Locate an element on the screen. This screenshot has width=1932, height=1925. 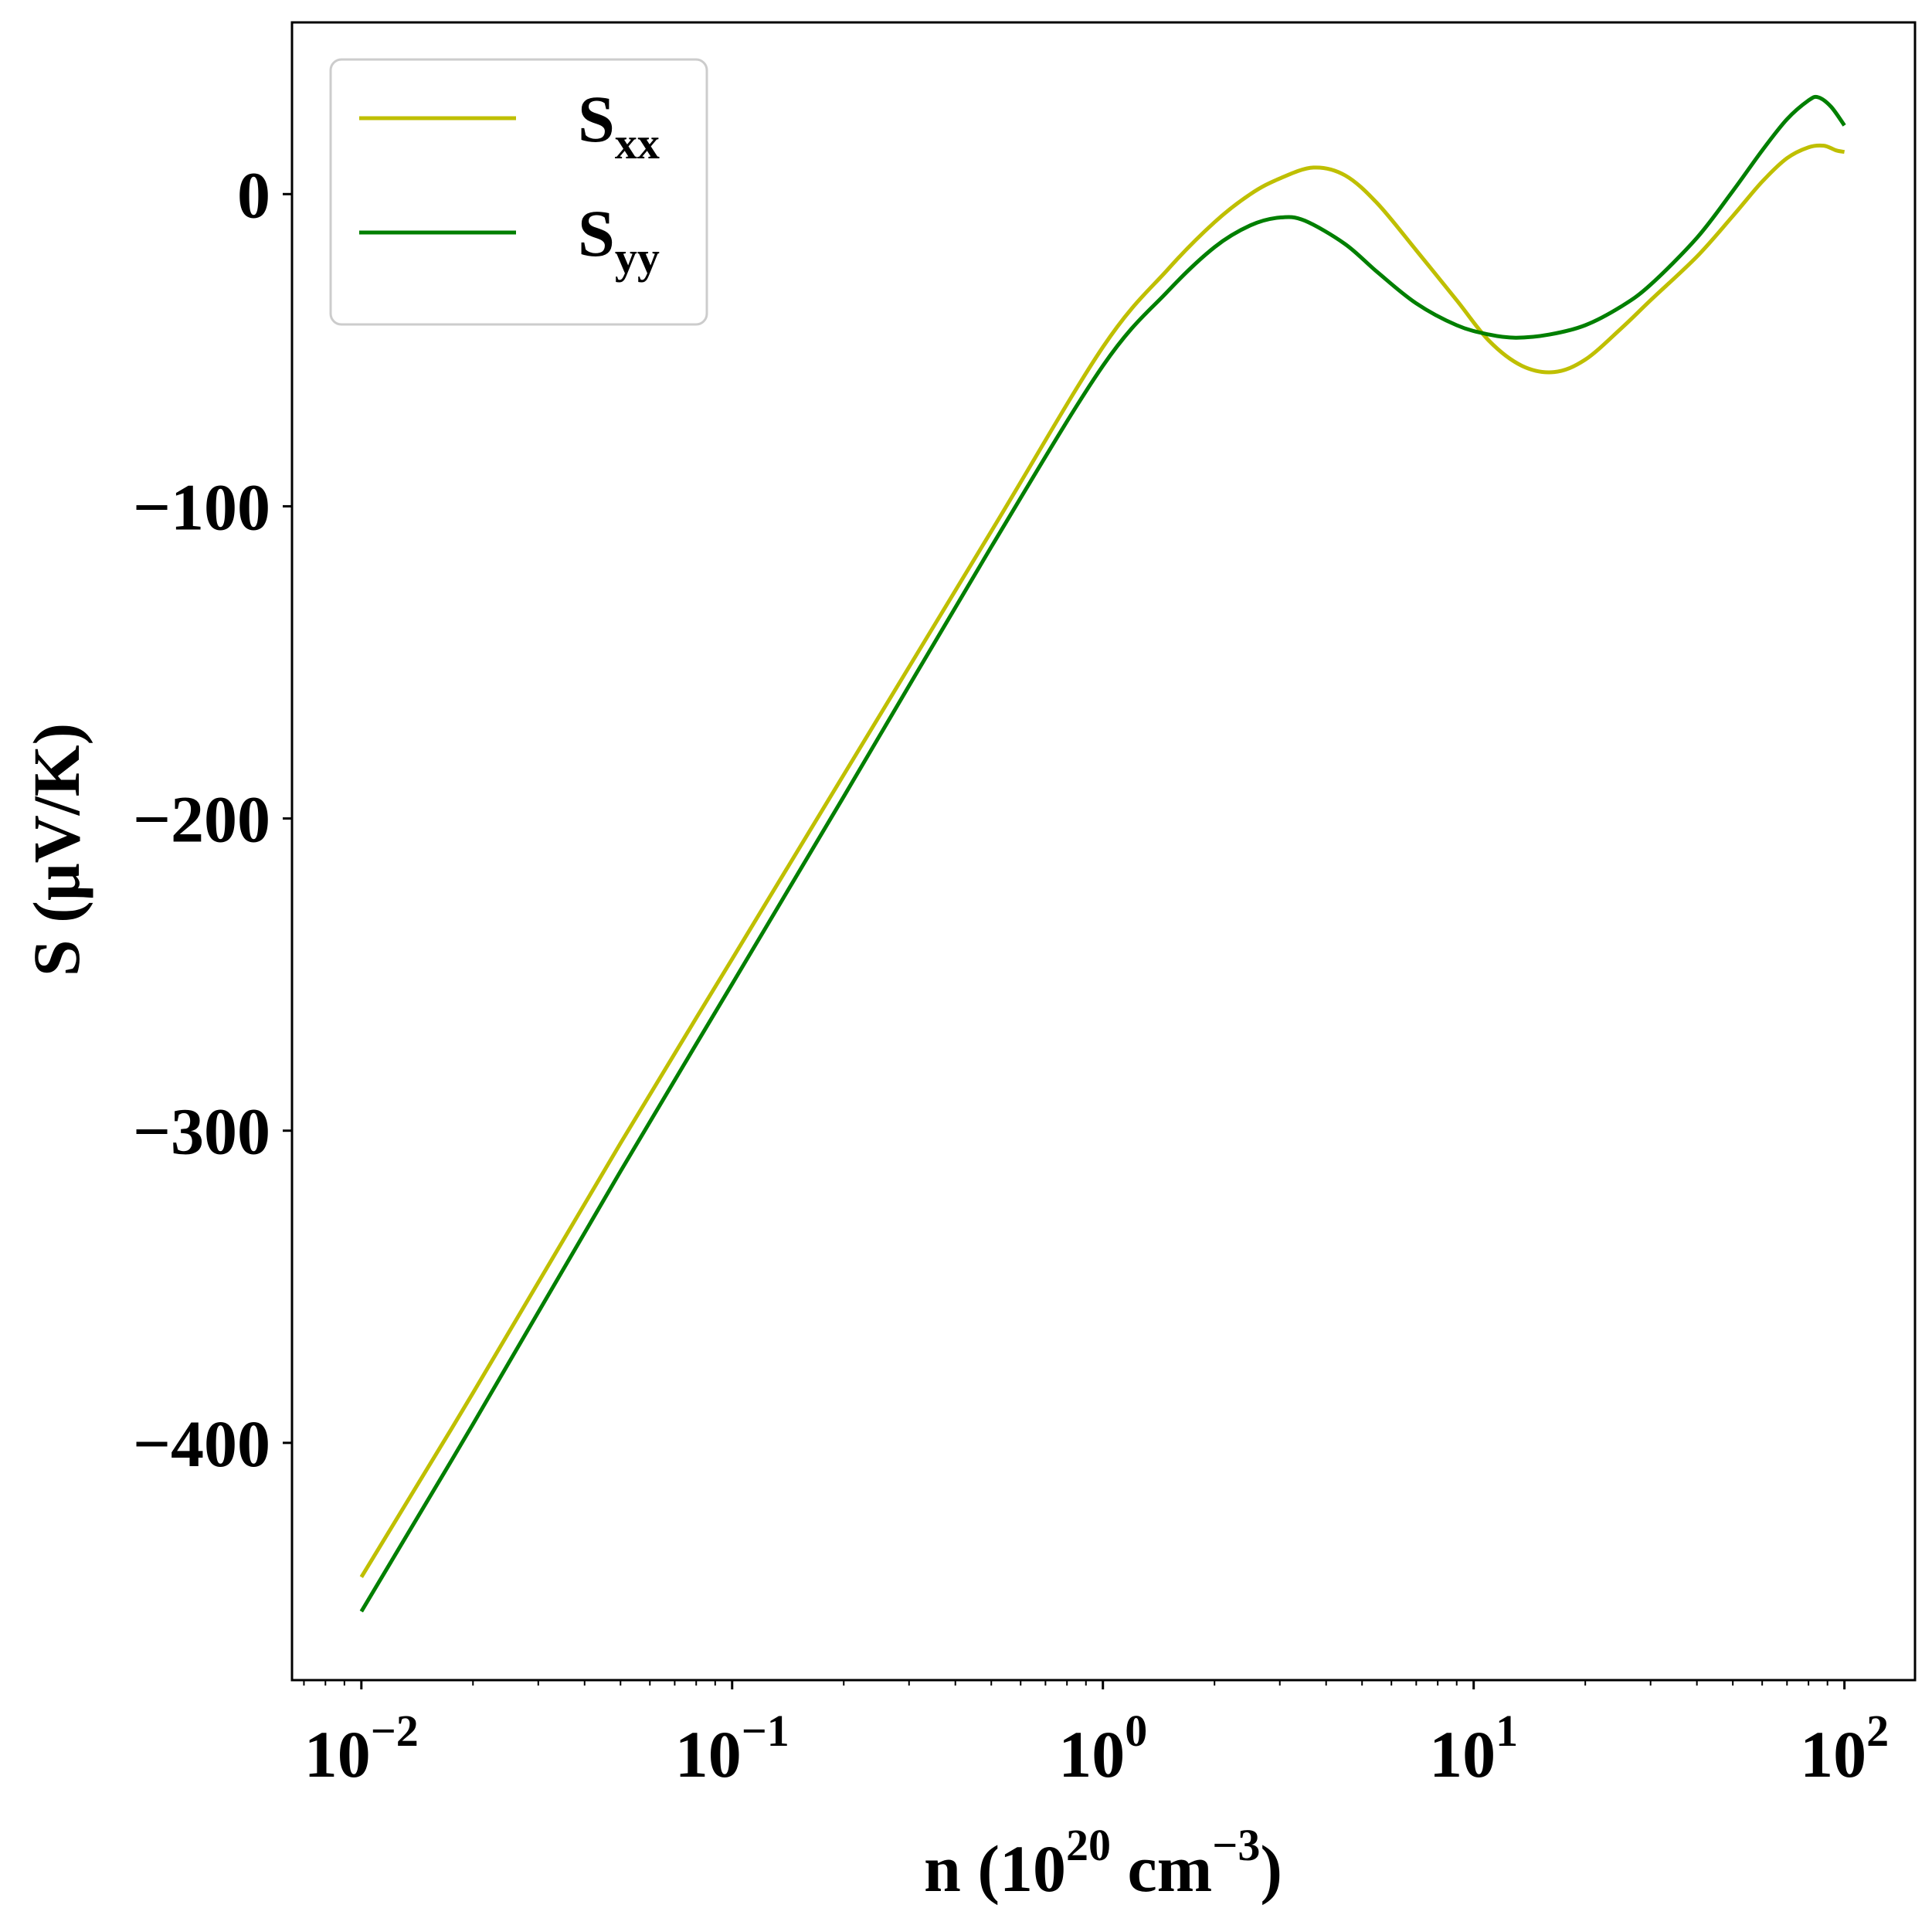
legend: Sxx Syy is located at coordinates (519, 192).